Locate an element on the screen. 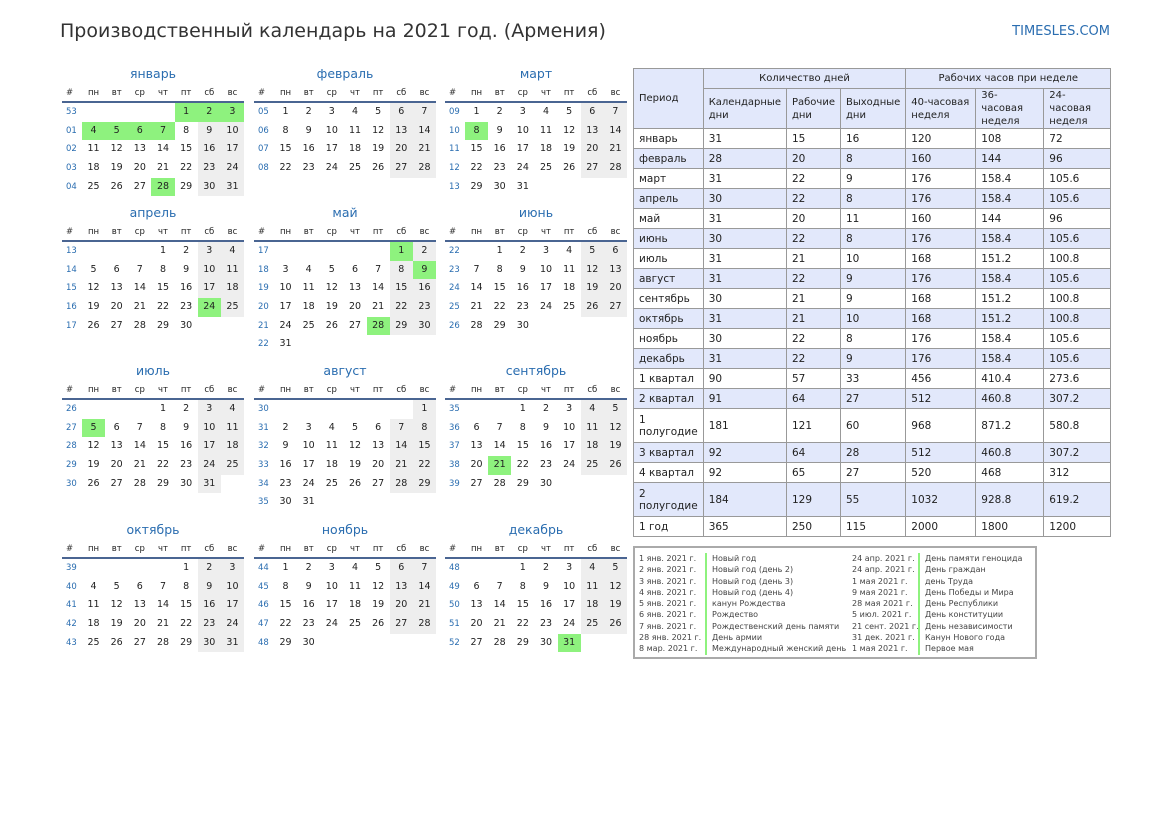 The height and width of the screenshot is (827, 1169). day-cell: 12 is located at coordinates (116, 149).